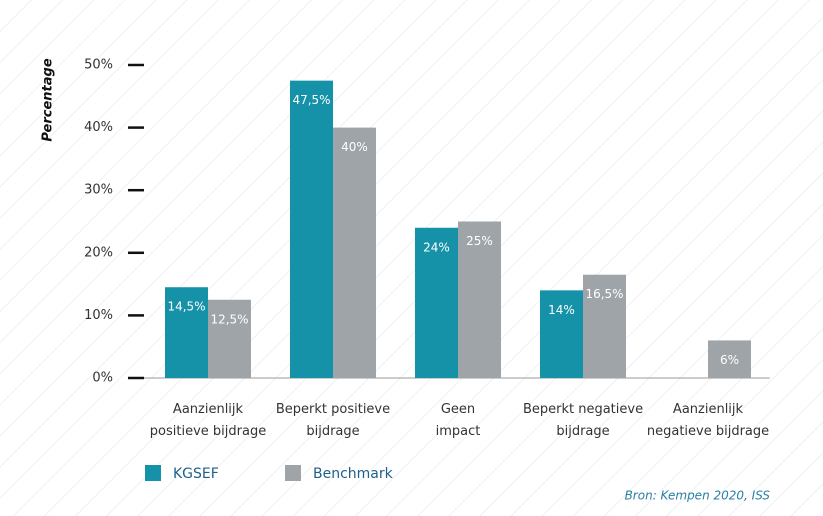 The image size is (823, 516). Describe the element at coordinates (196, 474) in the screenshot. I see `legend-label: KGSEF` at that location.